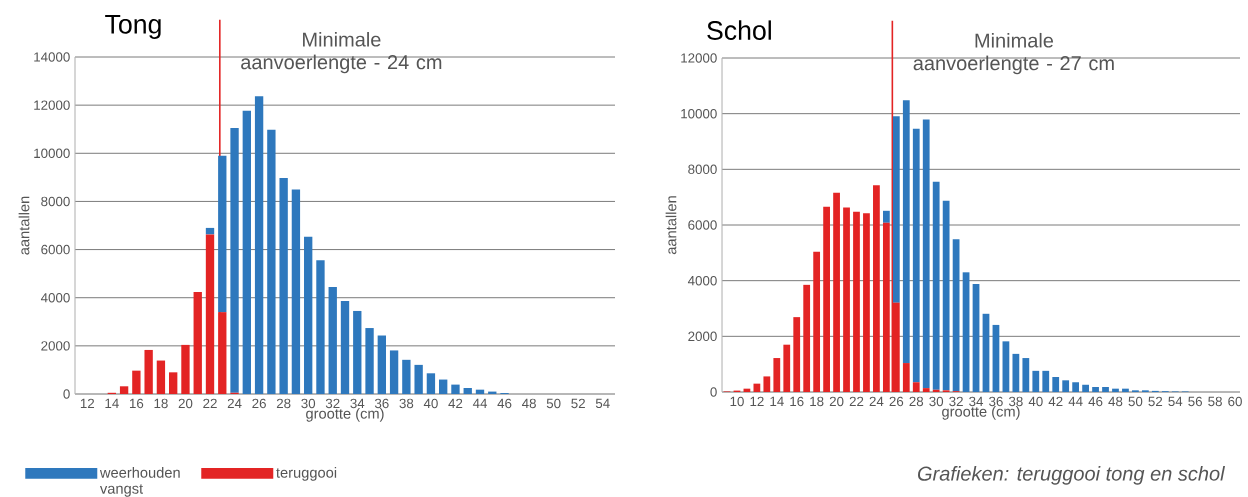 This screenshot has width=1248, height=497. What do you see at coordinates (956, 401) in the screenshot?
I see `x-tick-label: 32` at bounding box center [956, 401].